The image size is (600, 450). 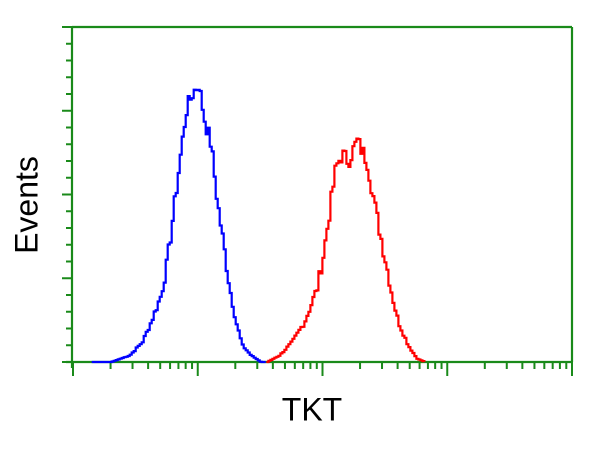 What do you see at coordinates (322, 369) in the screenshot?
I see `x-axis-ticks` at bounding box center [322, 369].